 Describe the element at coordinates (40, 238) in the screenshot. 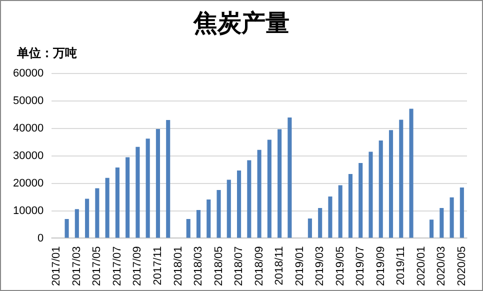

I see `y-tick-label: 0` at that location.